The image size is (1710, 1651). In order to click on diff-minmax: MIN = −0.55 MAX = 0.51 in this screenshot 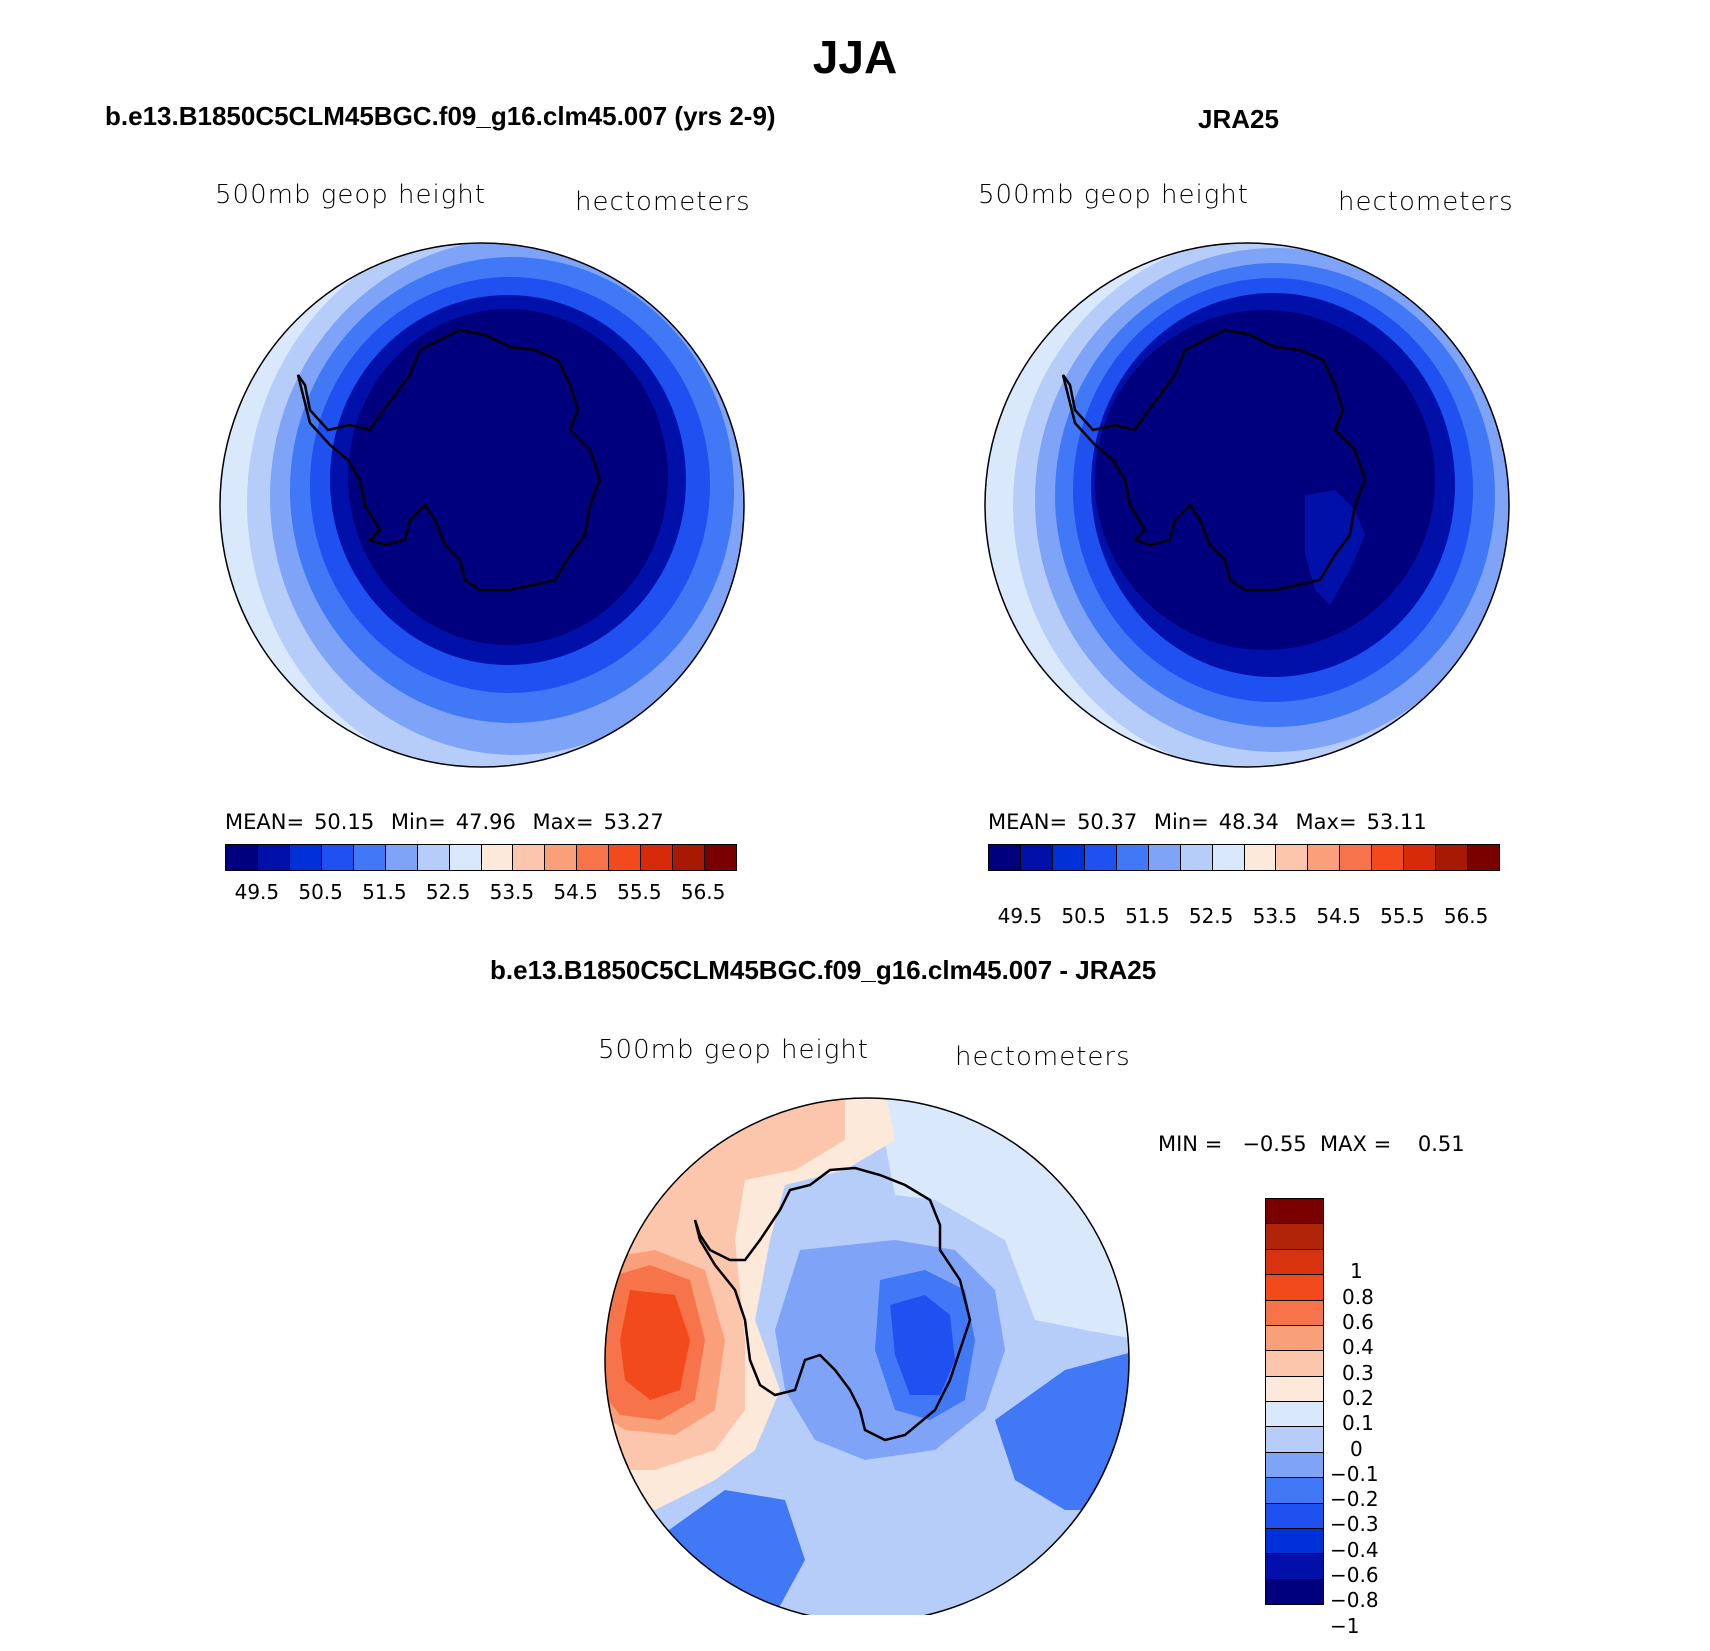, I will do `click(1311, 1144)`.